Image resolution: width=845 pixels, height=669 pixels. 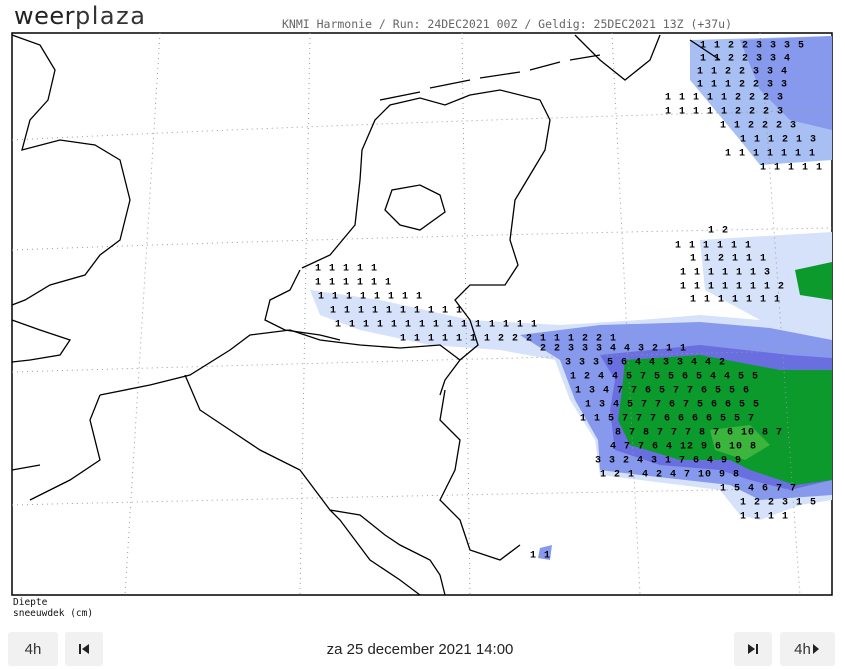 What do you see at coordinates (778, 140) in the screenshot?
I see `snow-depth-label: 1 1 1 2 1 3` at bounding box center [778, 140].